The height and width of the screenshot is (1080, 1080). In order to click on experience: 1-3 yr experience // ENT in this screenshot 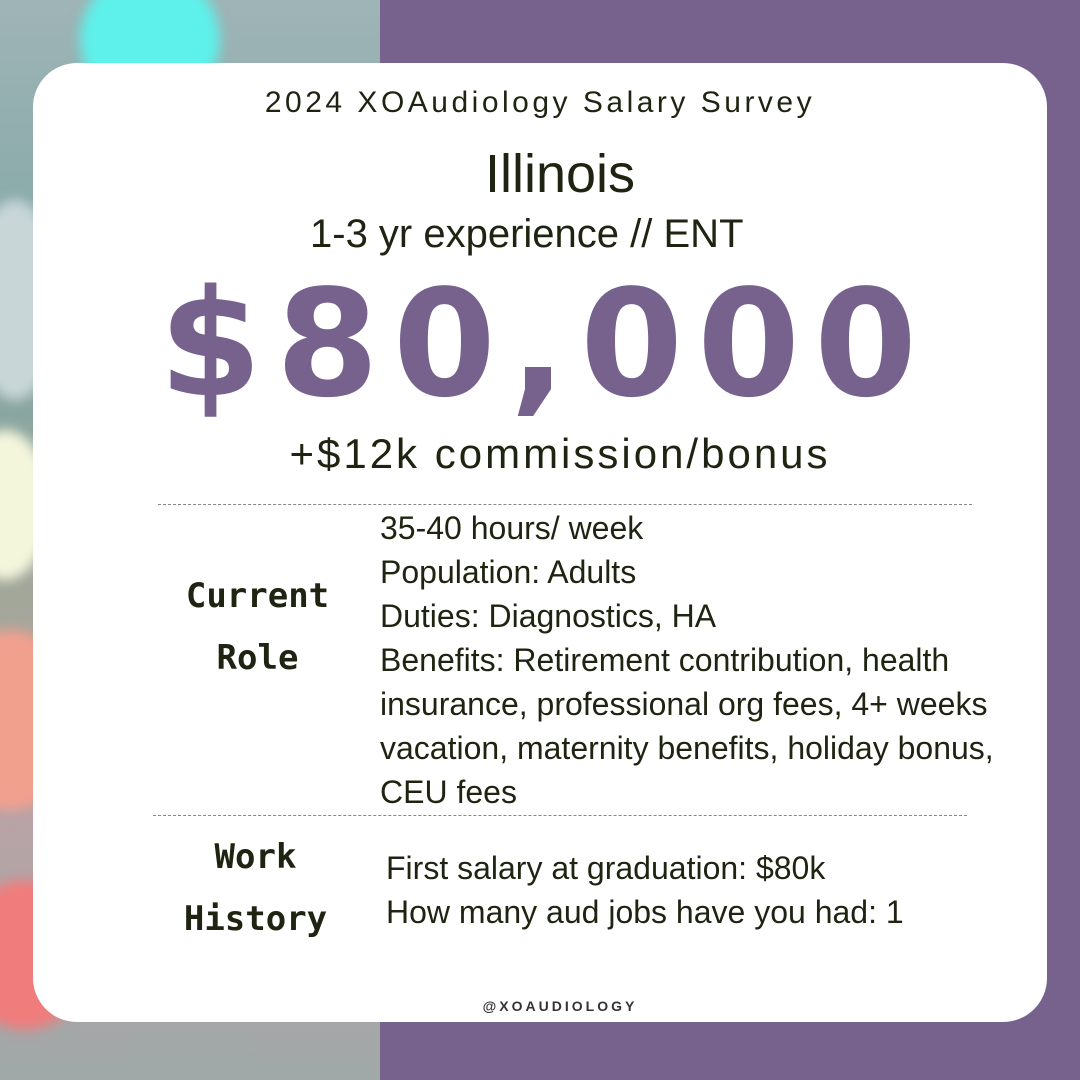, I will do `click(527, 234)`.